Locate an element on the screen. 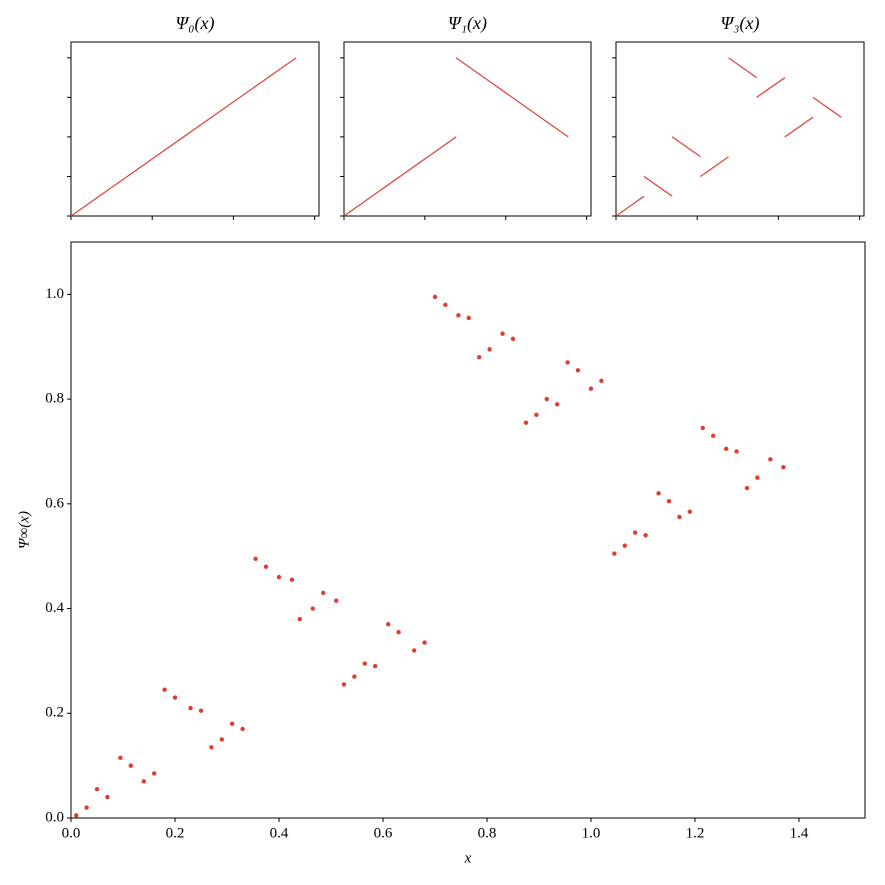 This screenshot has height=885, width=885. x-tick-label: 1.0 is located at coordinates (591, 833).